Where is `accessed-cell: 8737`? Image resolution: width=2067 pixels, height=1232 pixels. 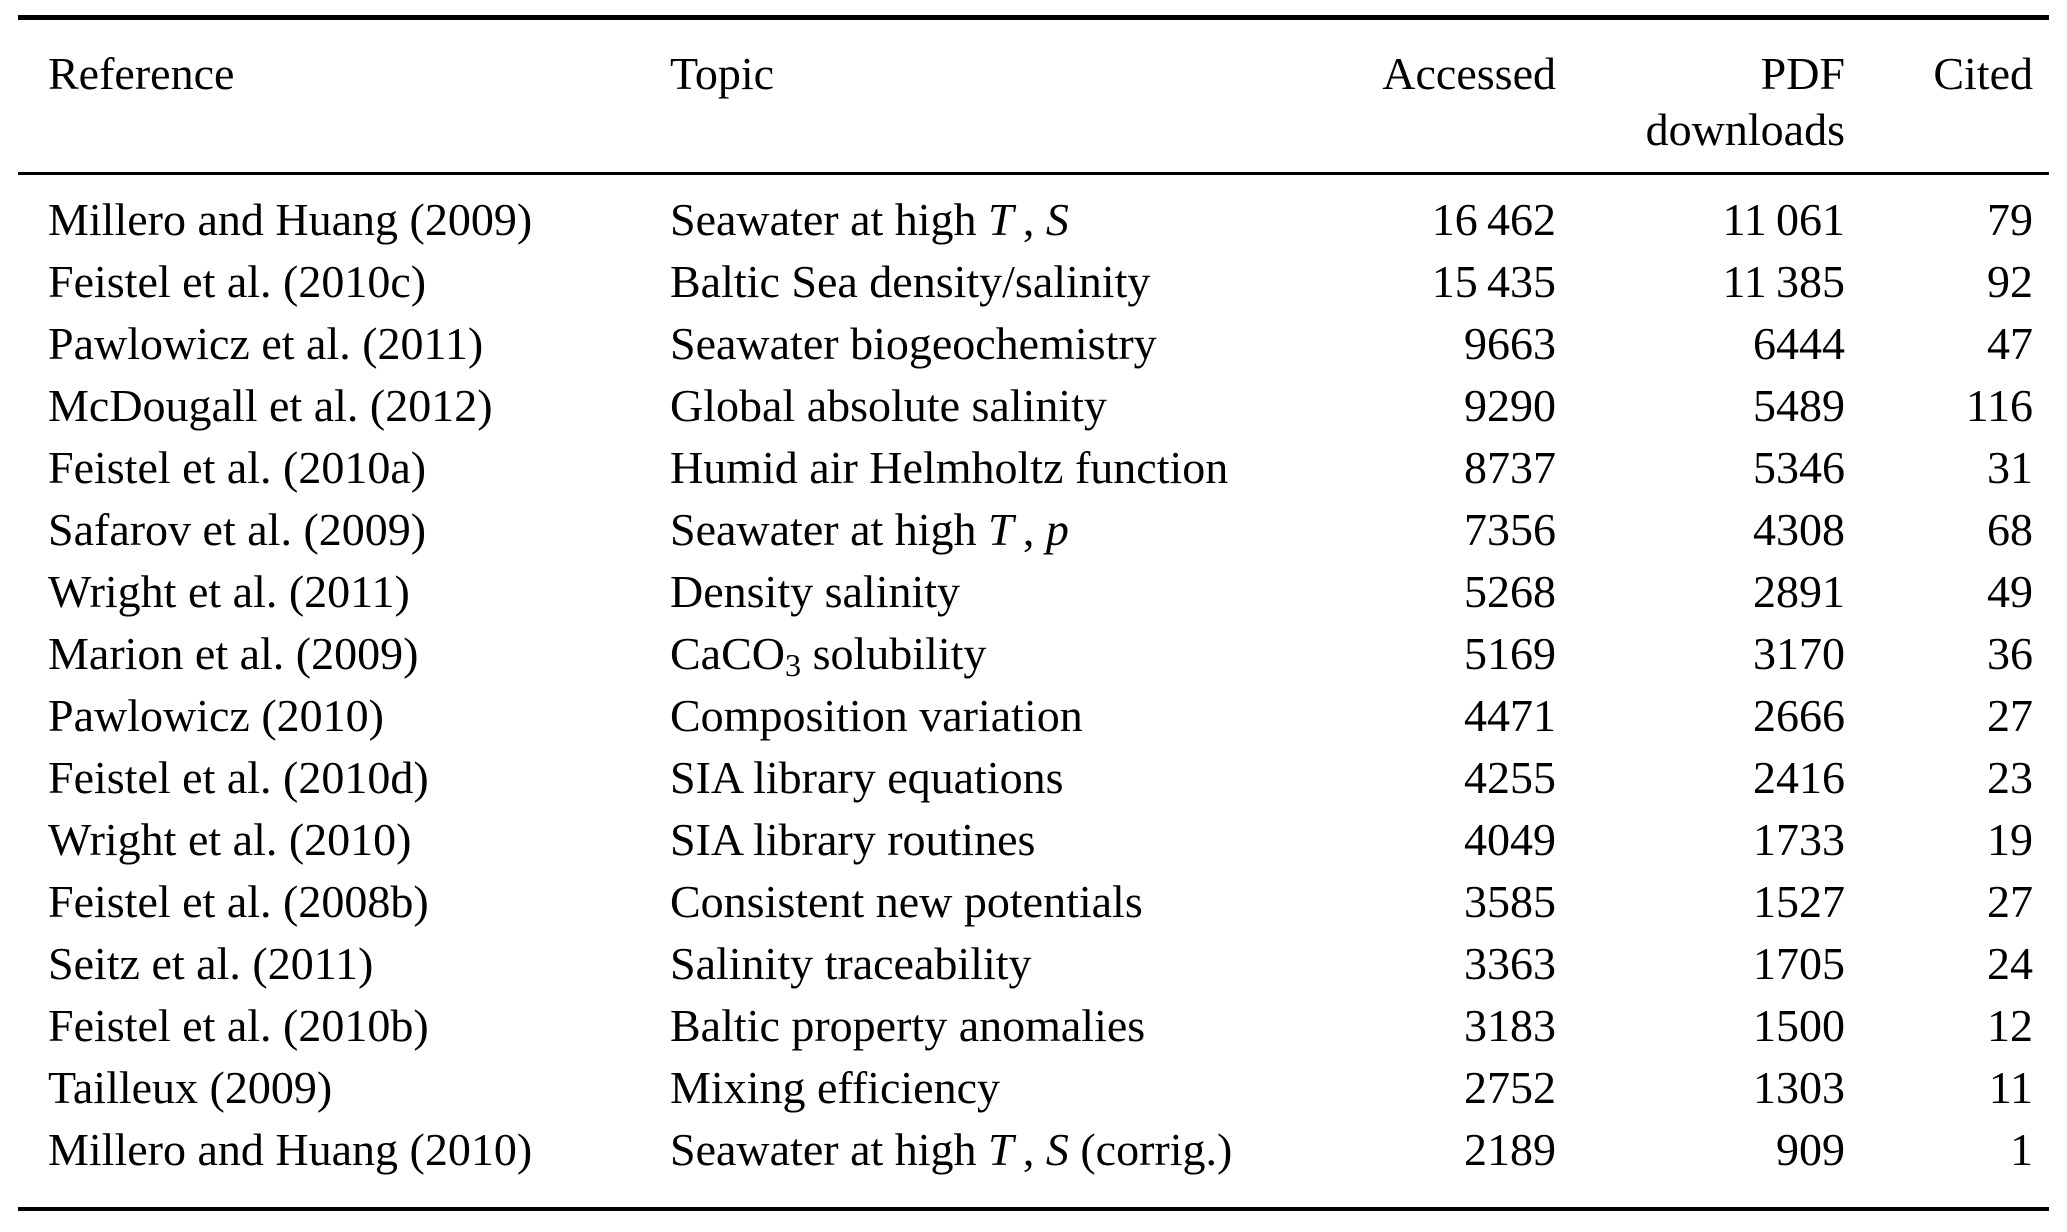
accessed-cell: 8737 is located at coordinates (1510, 467).